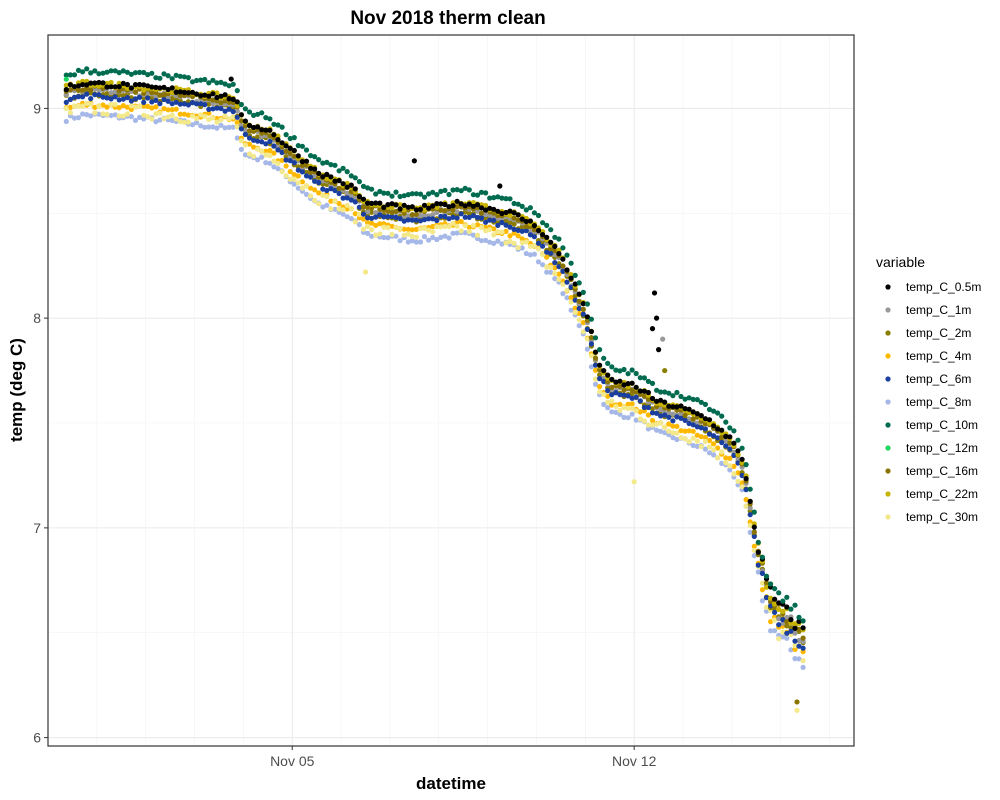 The height and width of the screenshot is (800, 1000). Describe the element at coordinates (900, 262) in the screenshot. I see `legend-title: variable` at that location.